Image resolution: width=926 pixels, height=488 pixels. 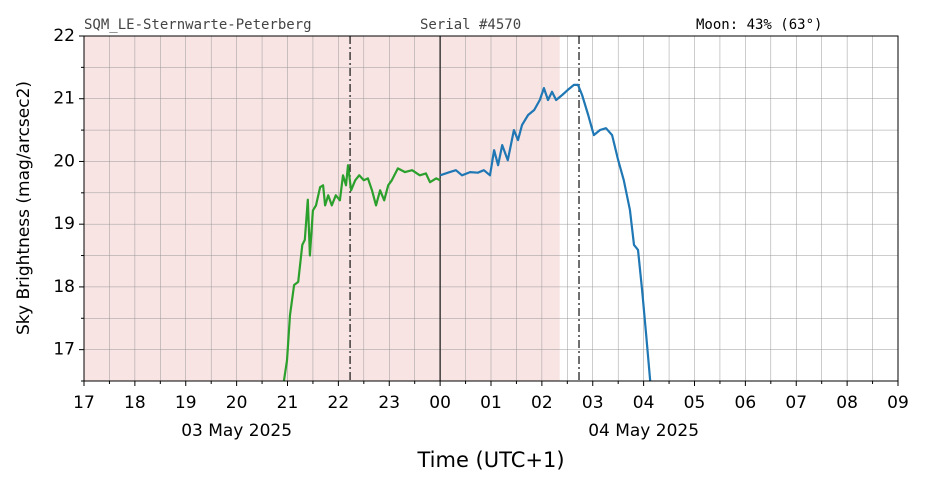 What do you see at coordinates (64, 36) in the screenshot?
I see `y-tick-label: 22` at bounding box center [64, 36].